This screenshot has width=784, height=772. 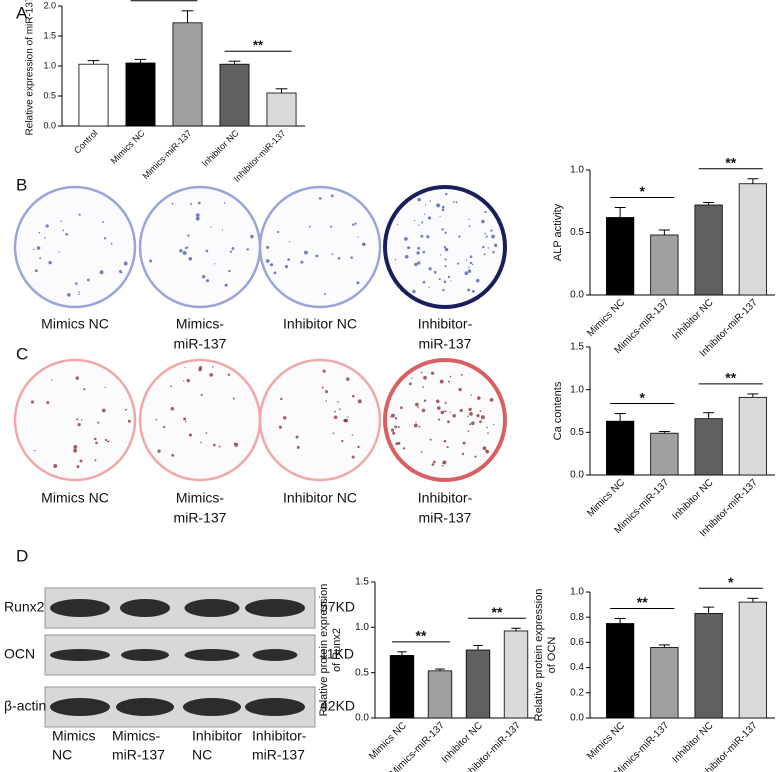 What do you see at coordinates (167, 154) in the screenshot?
I see `x-tick-label: Mimics-miR-137` at bounding box center [167, 154].